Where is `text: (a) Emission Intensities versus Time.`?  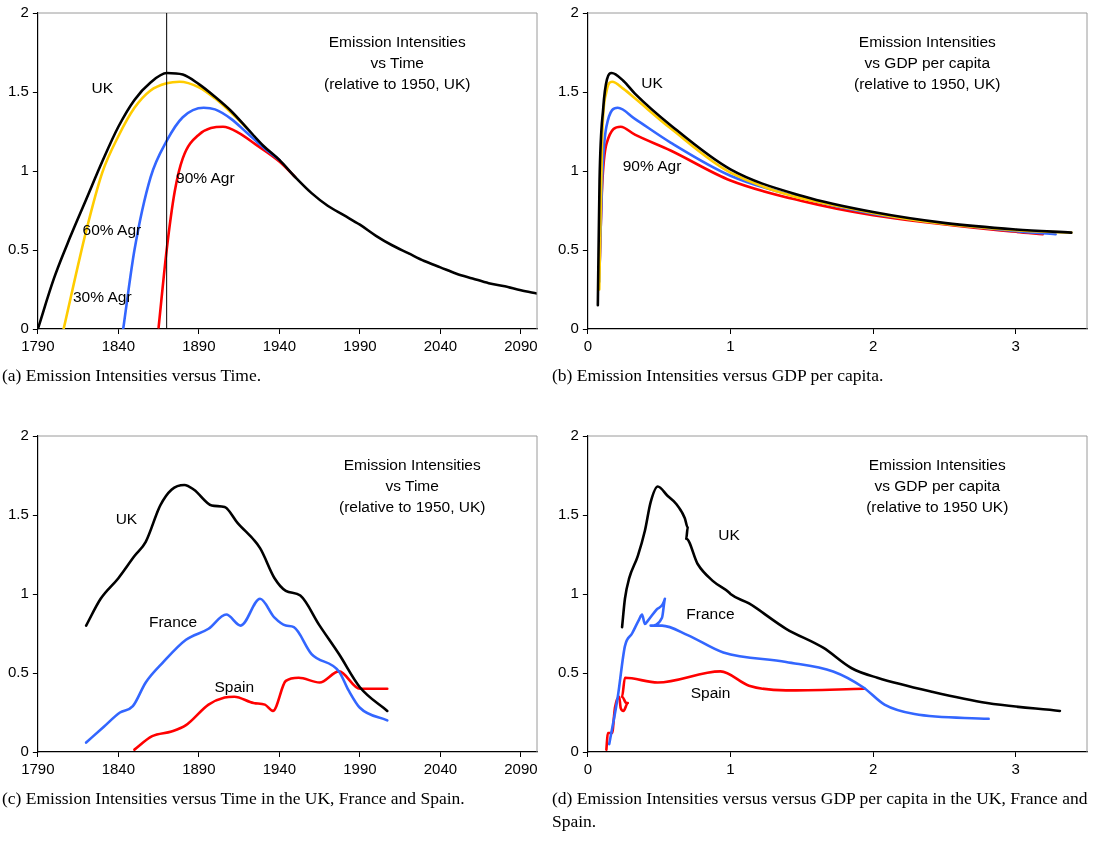 text: (a) Emission Intensities versus Time. is located at coordinates (132, 375).